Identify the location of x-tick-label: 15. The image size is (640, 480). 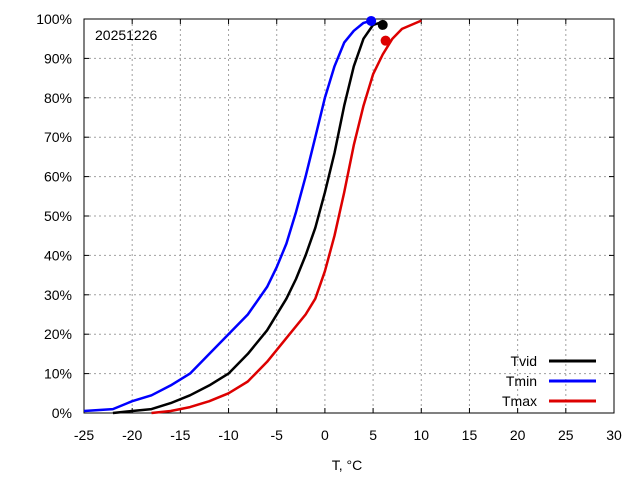
(470, 435).